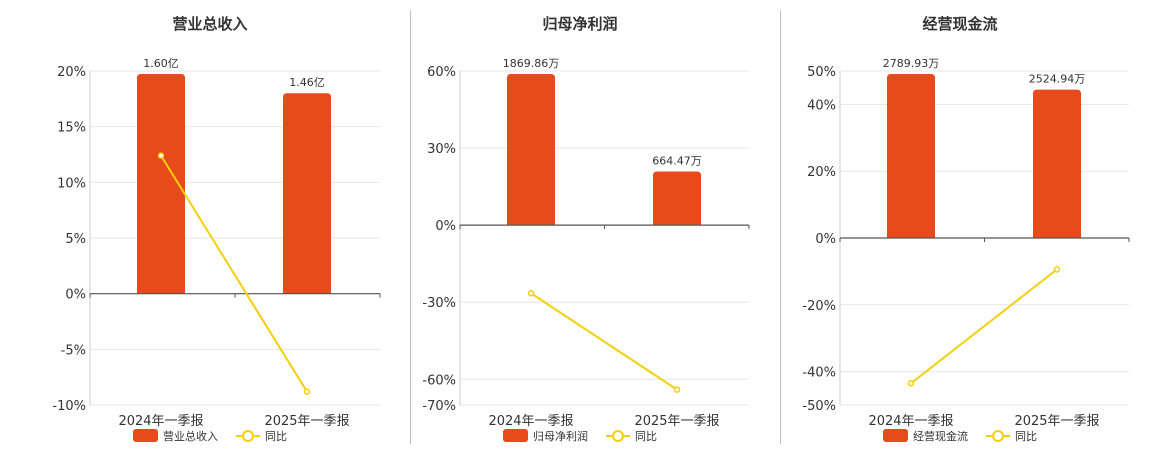  Describe the element at coordinates (75, 239) in the screenshot. I see `y-tick-label: 5%` at that location.